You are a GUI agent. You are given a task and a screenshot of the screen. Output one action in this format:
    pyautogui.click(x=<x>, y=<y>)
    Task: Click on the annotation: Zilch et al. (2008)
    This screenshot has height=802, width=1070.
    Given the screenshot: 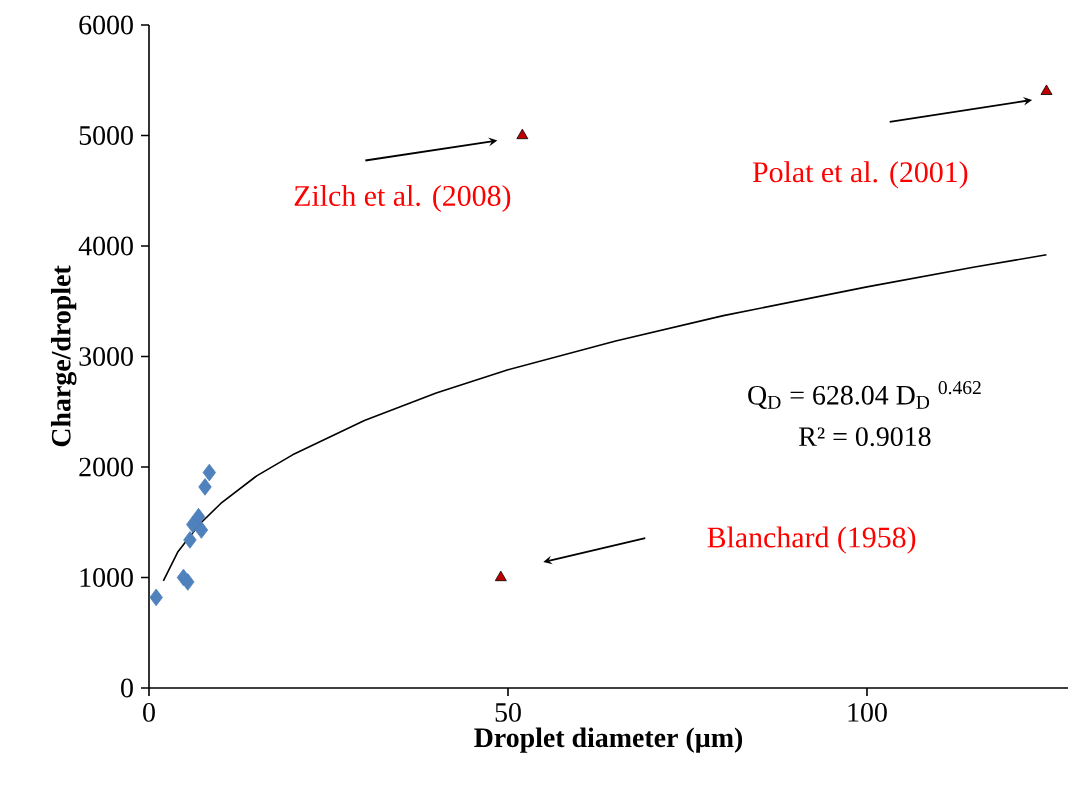 What is the action you would take?
    pyautogui.click(x=402, y=198)
    